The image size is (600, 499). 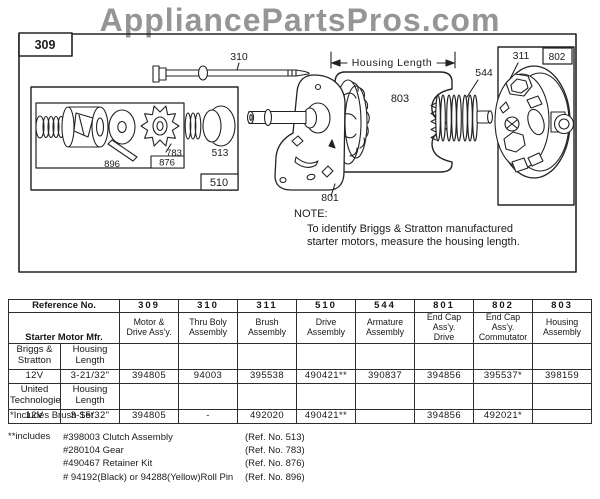 What do you see at coordinates (219, 183) in the screenshot?
I see `label-510: 510` at bounding box center [219, 183].